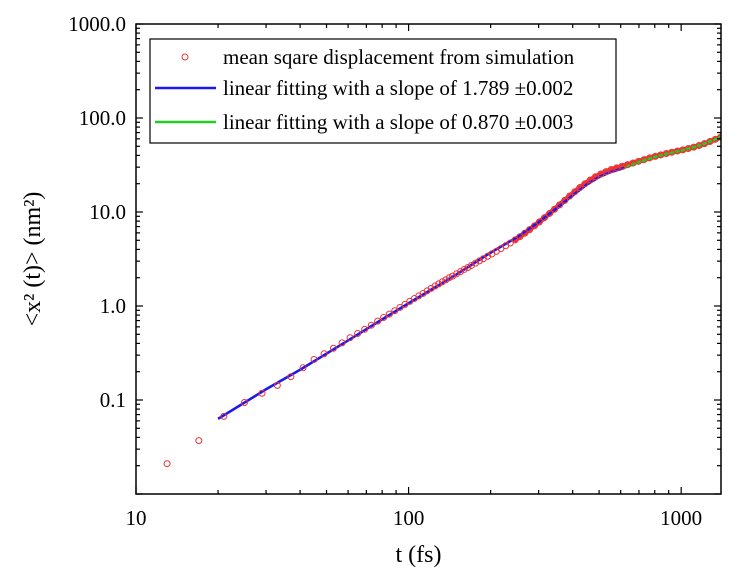 The height and width of the screenshot is (582, 749). I want to click on y-tick-label-3: 100.0, so click(102, 118).